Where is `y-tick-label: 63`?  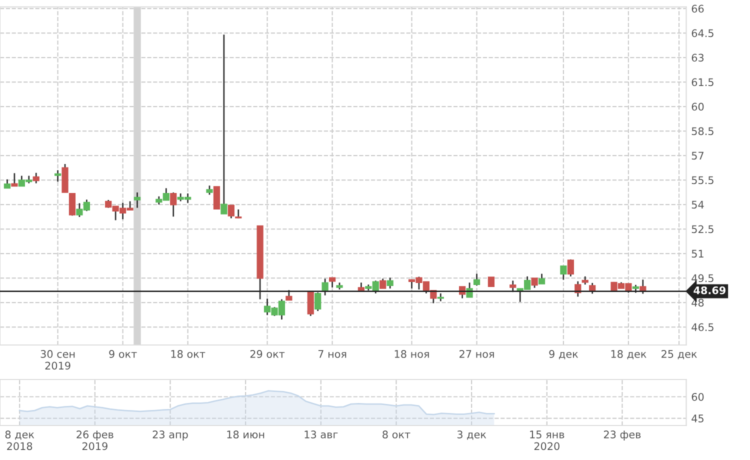
y-tick-label: 63 is located at coordinates (698, 58).